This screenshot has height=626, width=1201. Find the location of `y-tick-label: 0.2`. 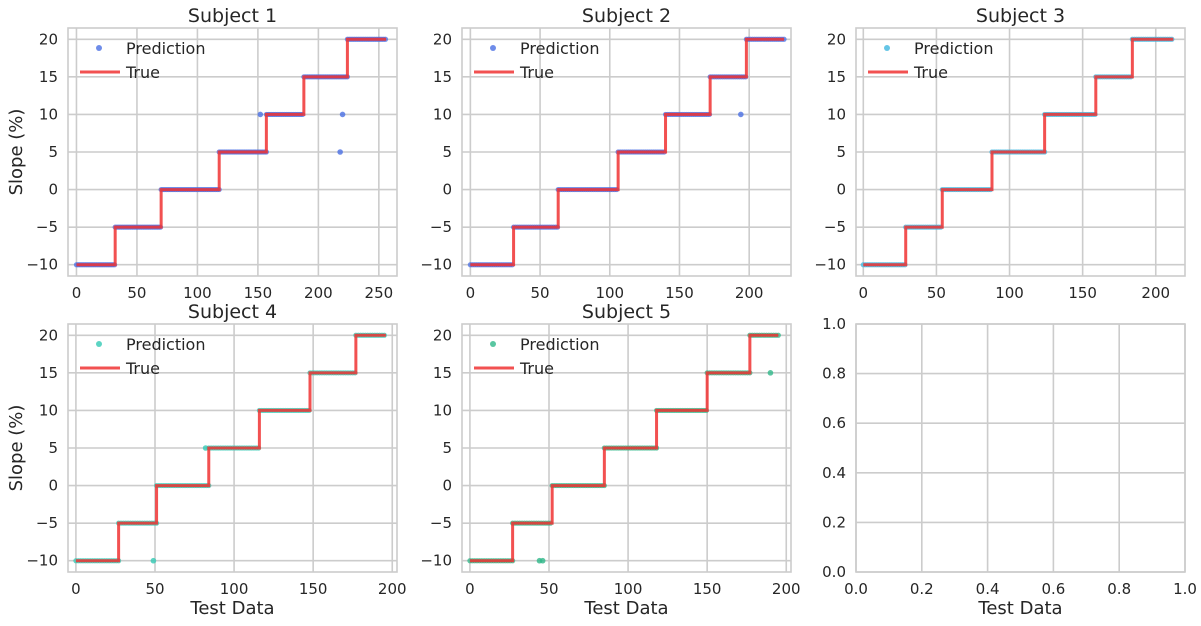

y-tick-label: 0.2 is located at coordinates (834, 522).